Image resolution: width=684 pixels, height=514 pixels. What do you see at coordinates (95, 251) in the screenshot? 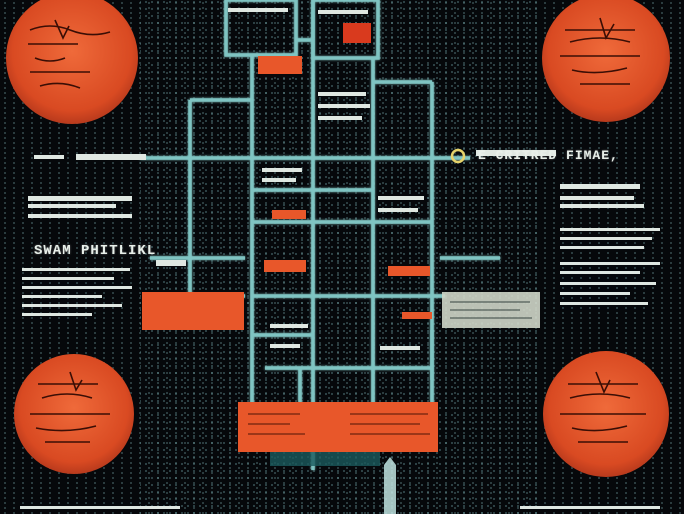
I see `left-heading: SWAM PHITLIKL` at bounding box center [95, 251].